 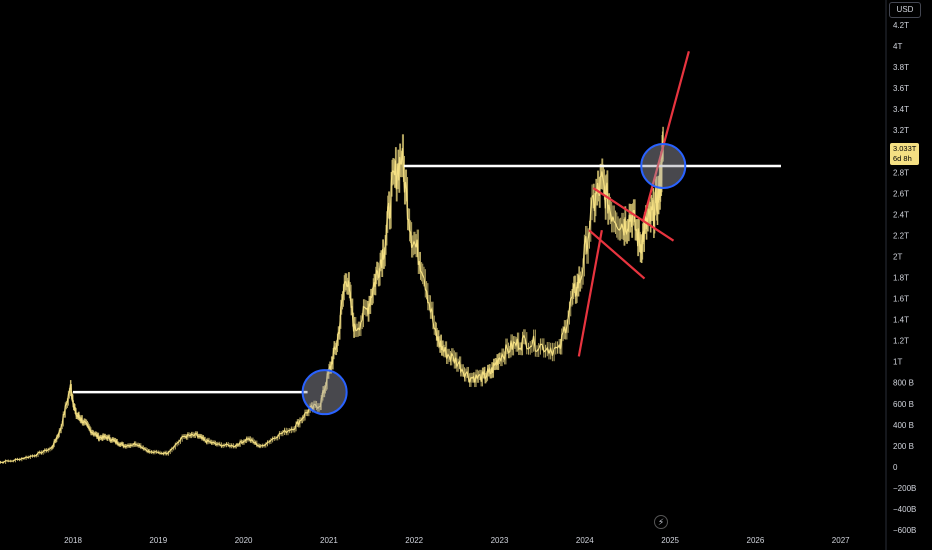 What do you see at coordinates (901, 235) in the screenshot?
I see `y-tick-label: 2.2T` at bounding box center [901, 235].